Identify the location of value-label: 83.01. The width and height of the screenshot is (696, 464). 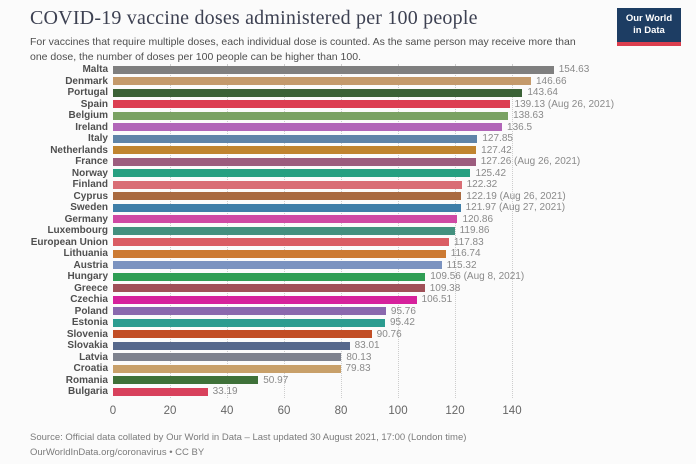
(367, 346).